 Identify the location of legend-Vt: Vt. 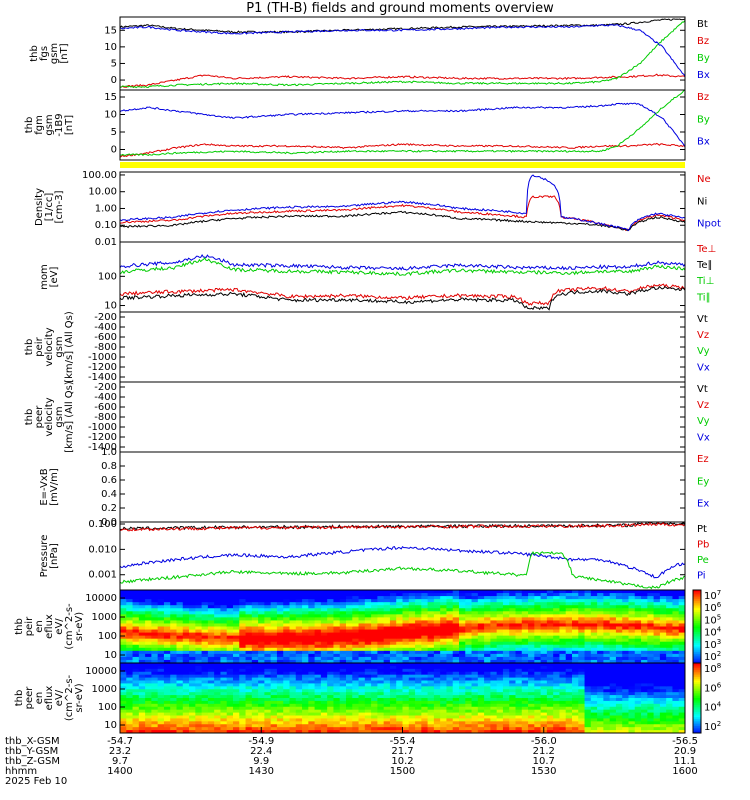
(702, 319).